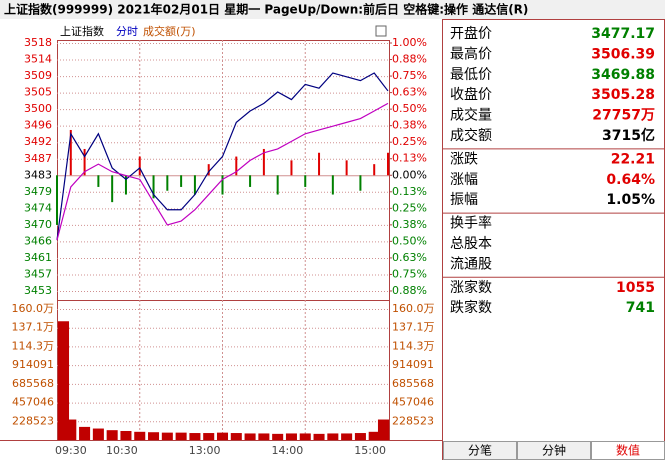  Describe the element at coordinates (38, 59) in the screenshot. I see `y-tick-label: 3514` at that location.